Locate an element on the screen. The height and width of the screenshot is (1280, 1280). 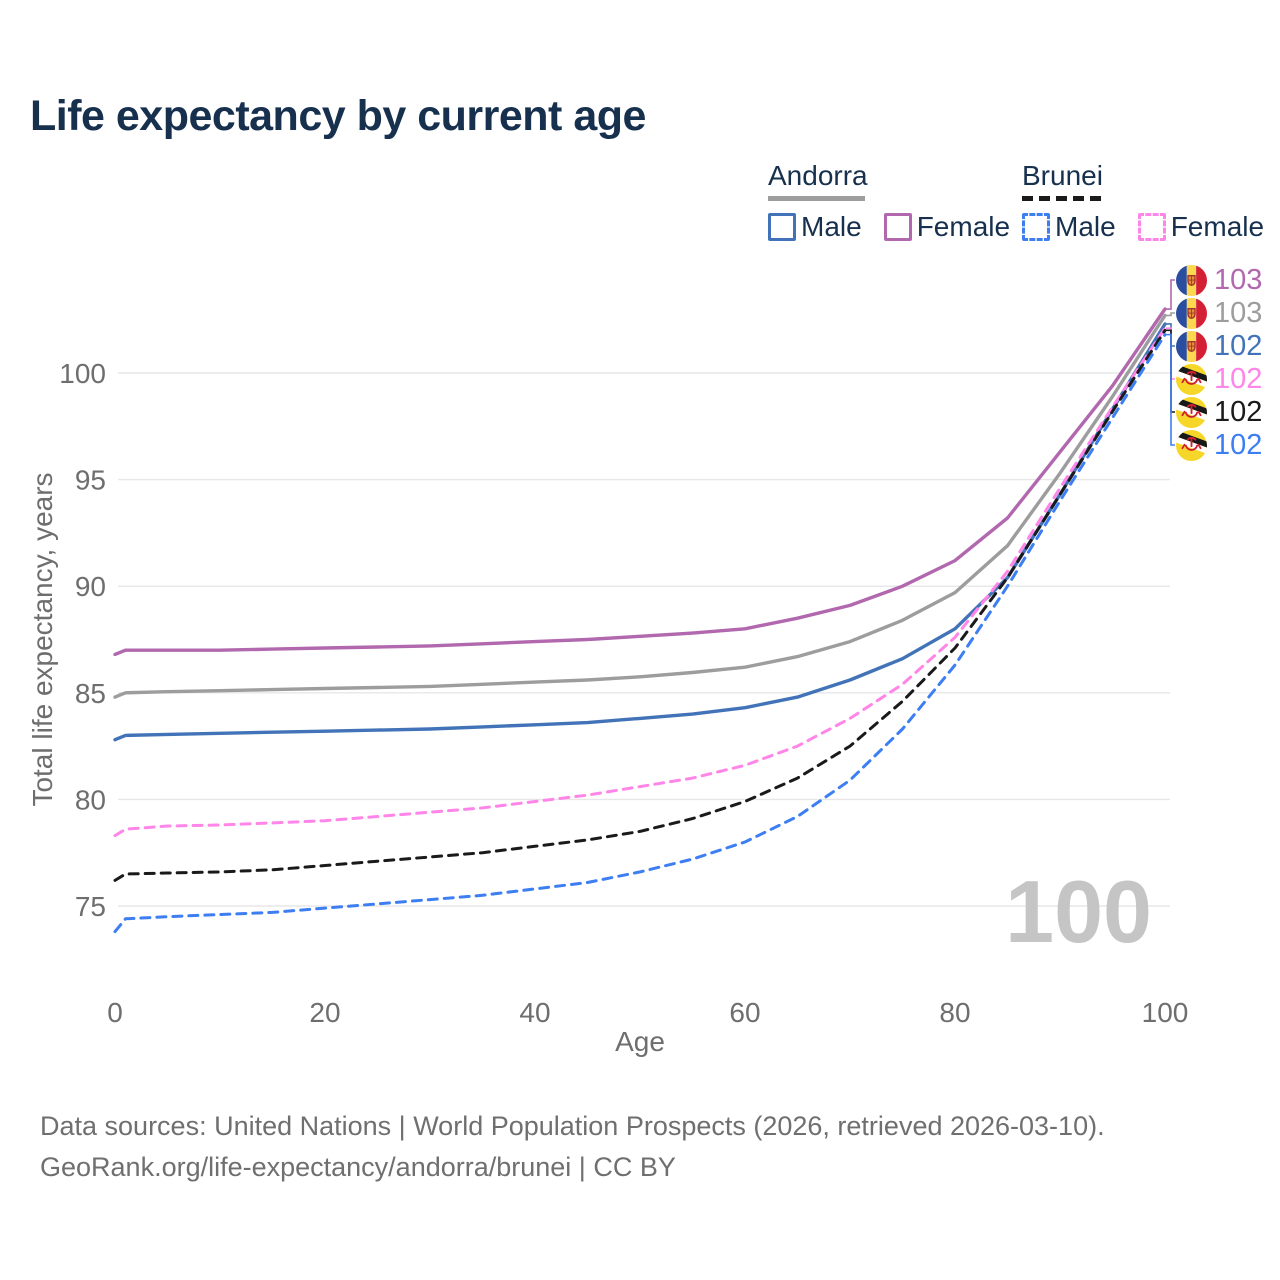
legend-item-andorra-male: Male is located at coordinates (815, 227).